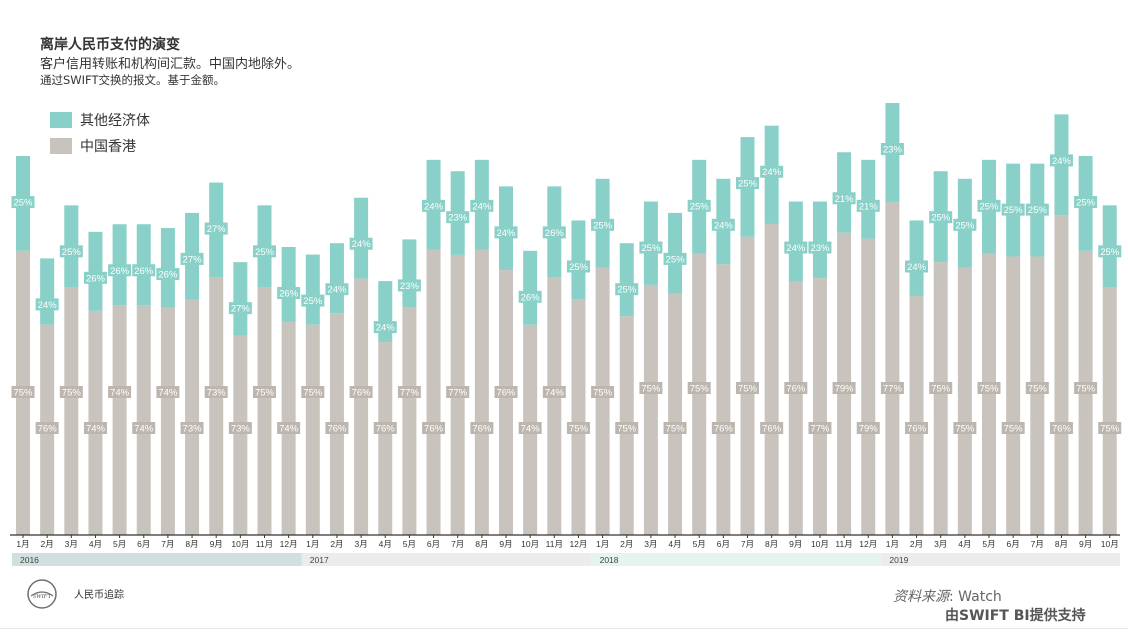 Image resolution: width=1128 pixels, height=633 pixels. Describe the element at coordinates (1014, 429) in the screenshot. I see `label-hk-41: 75%` at that location.